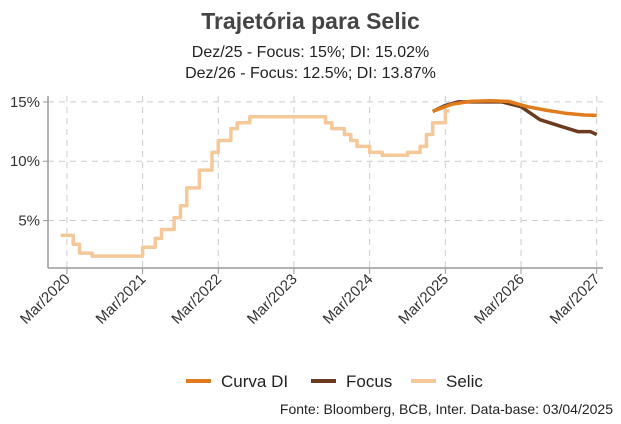  Describe the element at coordinates (369, 381) in the screenshot. I see `legend-label-focus: Focus` at that location.